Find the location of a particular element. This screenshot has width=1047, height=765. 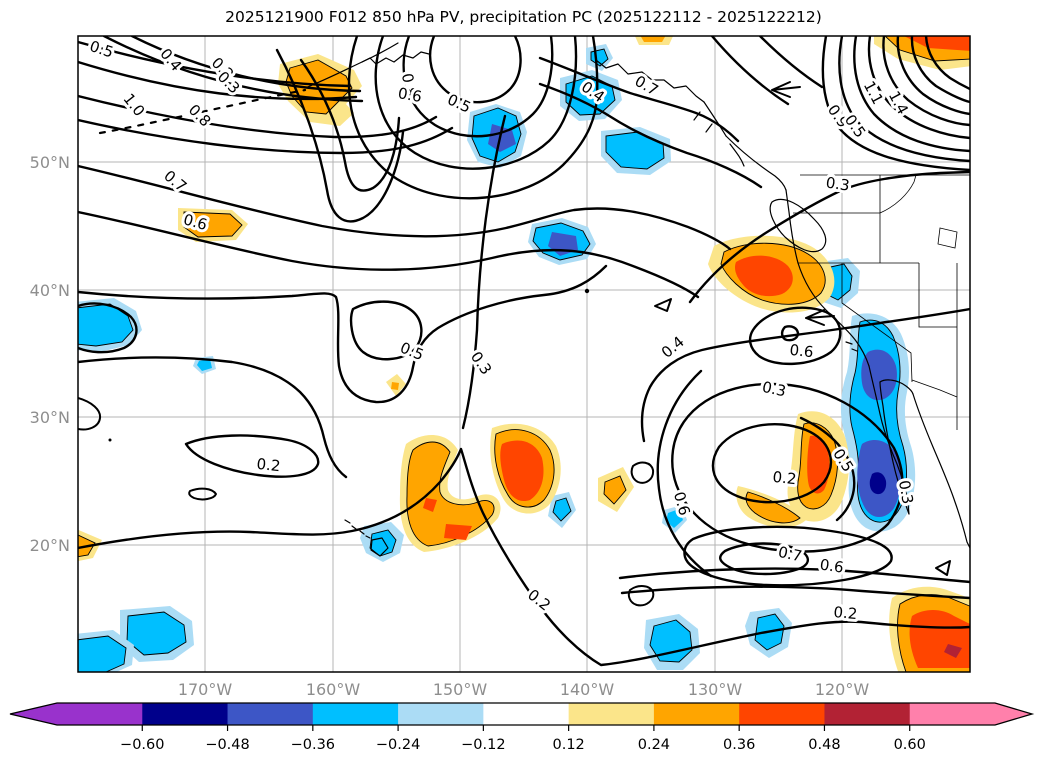

colorbar-tick-label: 0.48 is located at coordinates (824, 745).